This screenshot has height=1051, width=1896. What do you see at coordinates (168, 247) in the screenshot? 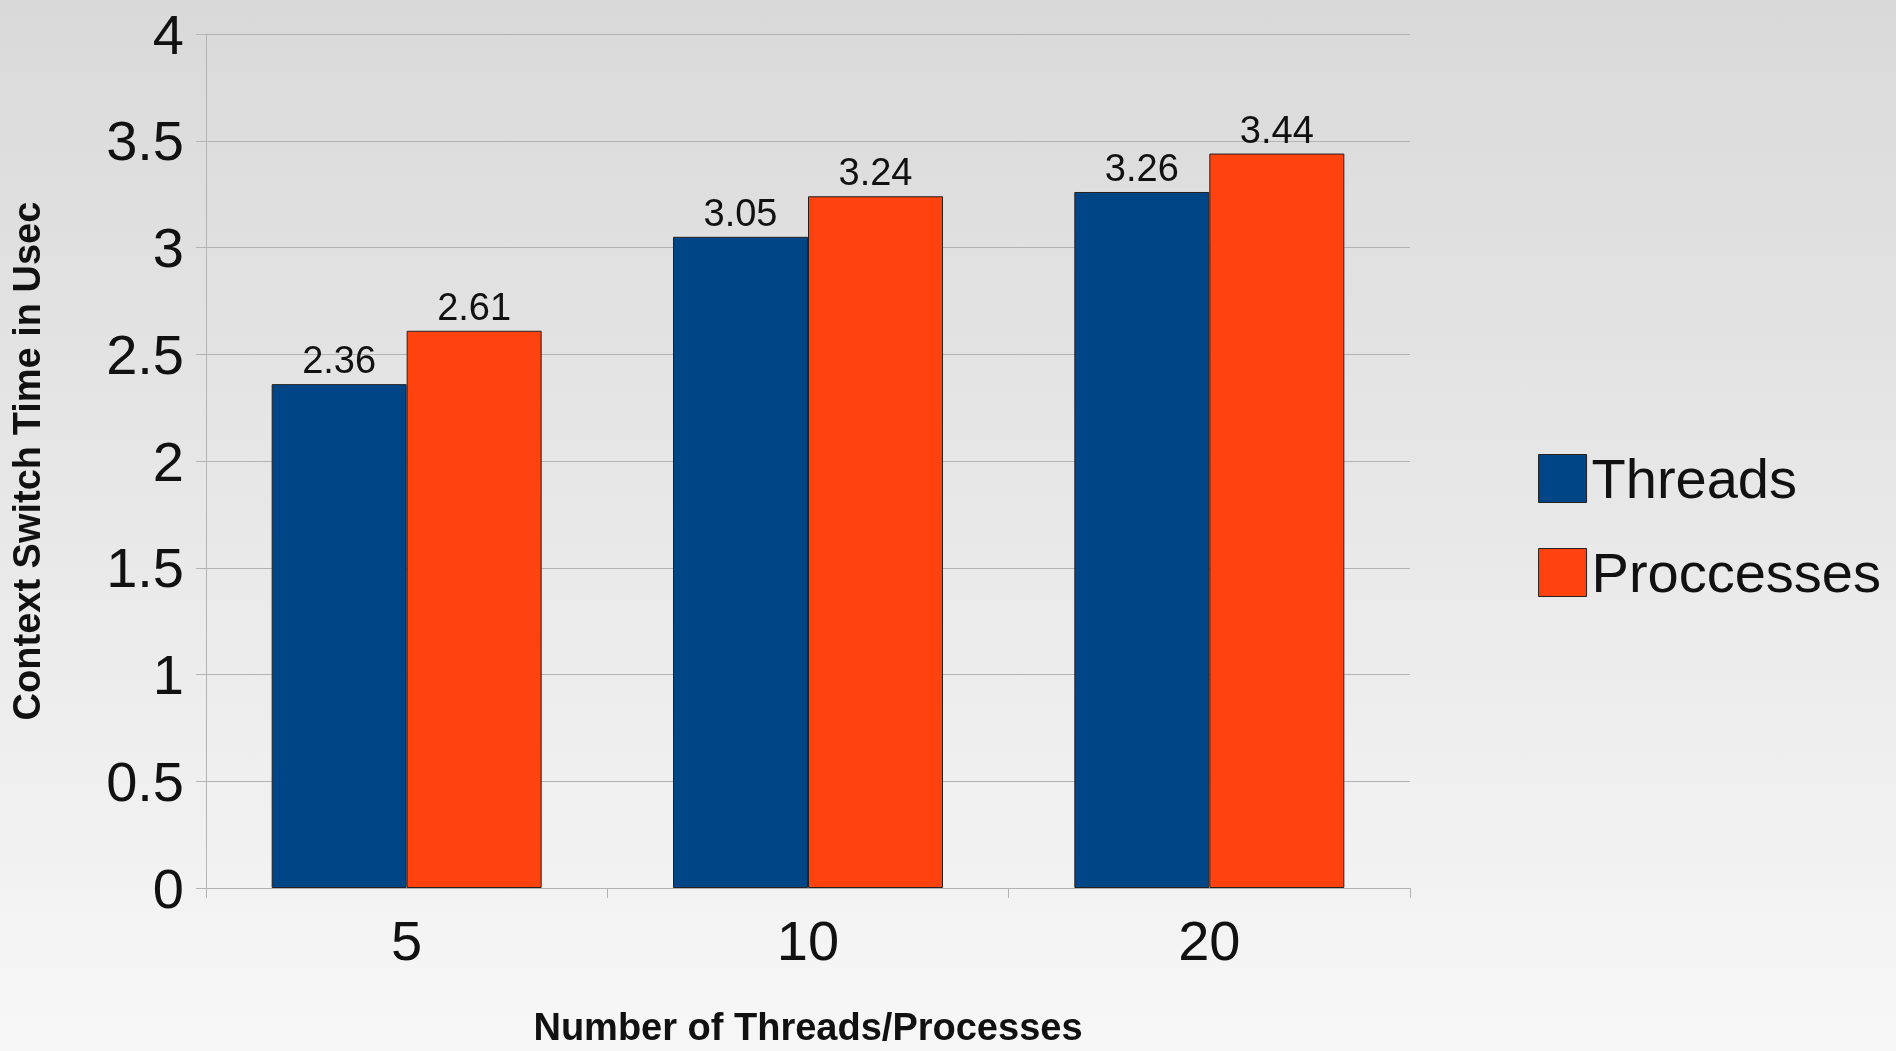
I see `y-tick-label: 3` at bounding box center [168, 247].